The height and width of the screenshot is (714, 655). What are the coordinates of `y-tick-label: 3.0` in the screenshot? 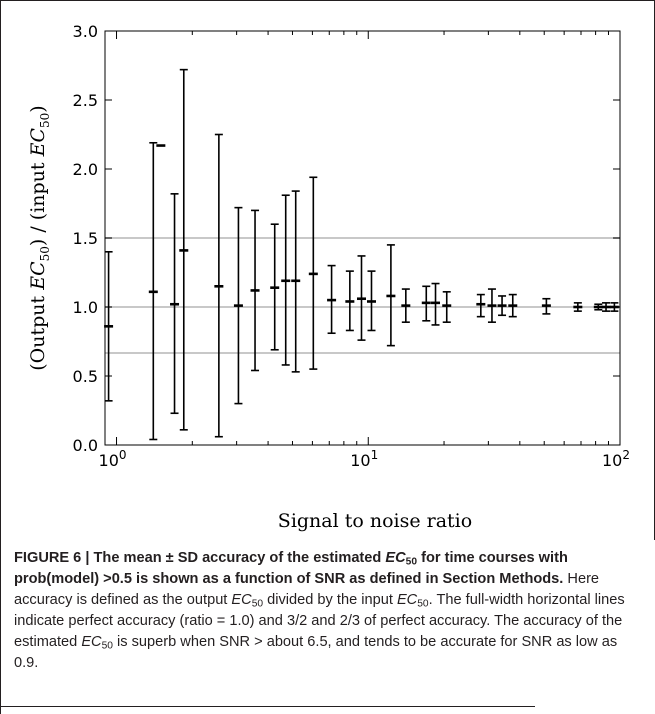 It's located at (85, 31).